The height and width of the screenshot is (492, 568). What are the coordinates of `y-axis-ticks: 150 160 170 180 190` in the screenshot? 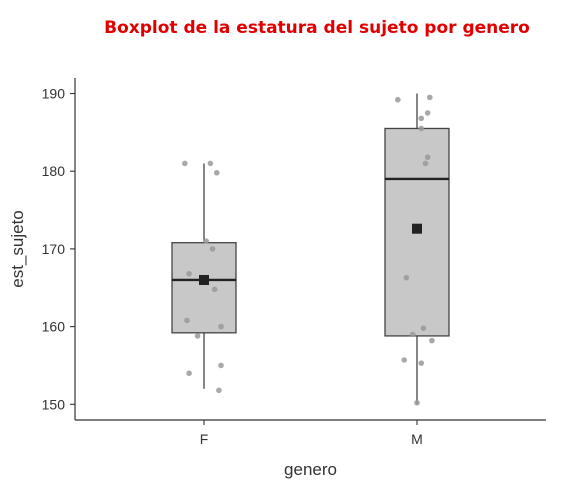 It's located at (58, 249).